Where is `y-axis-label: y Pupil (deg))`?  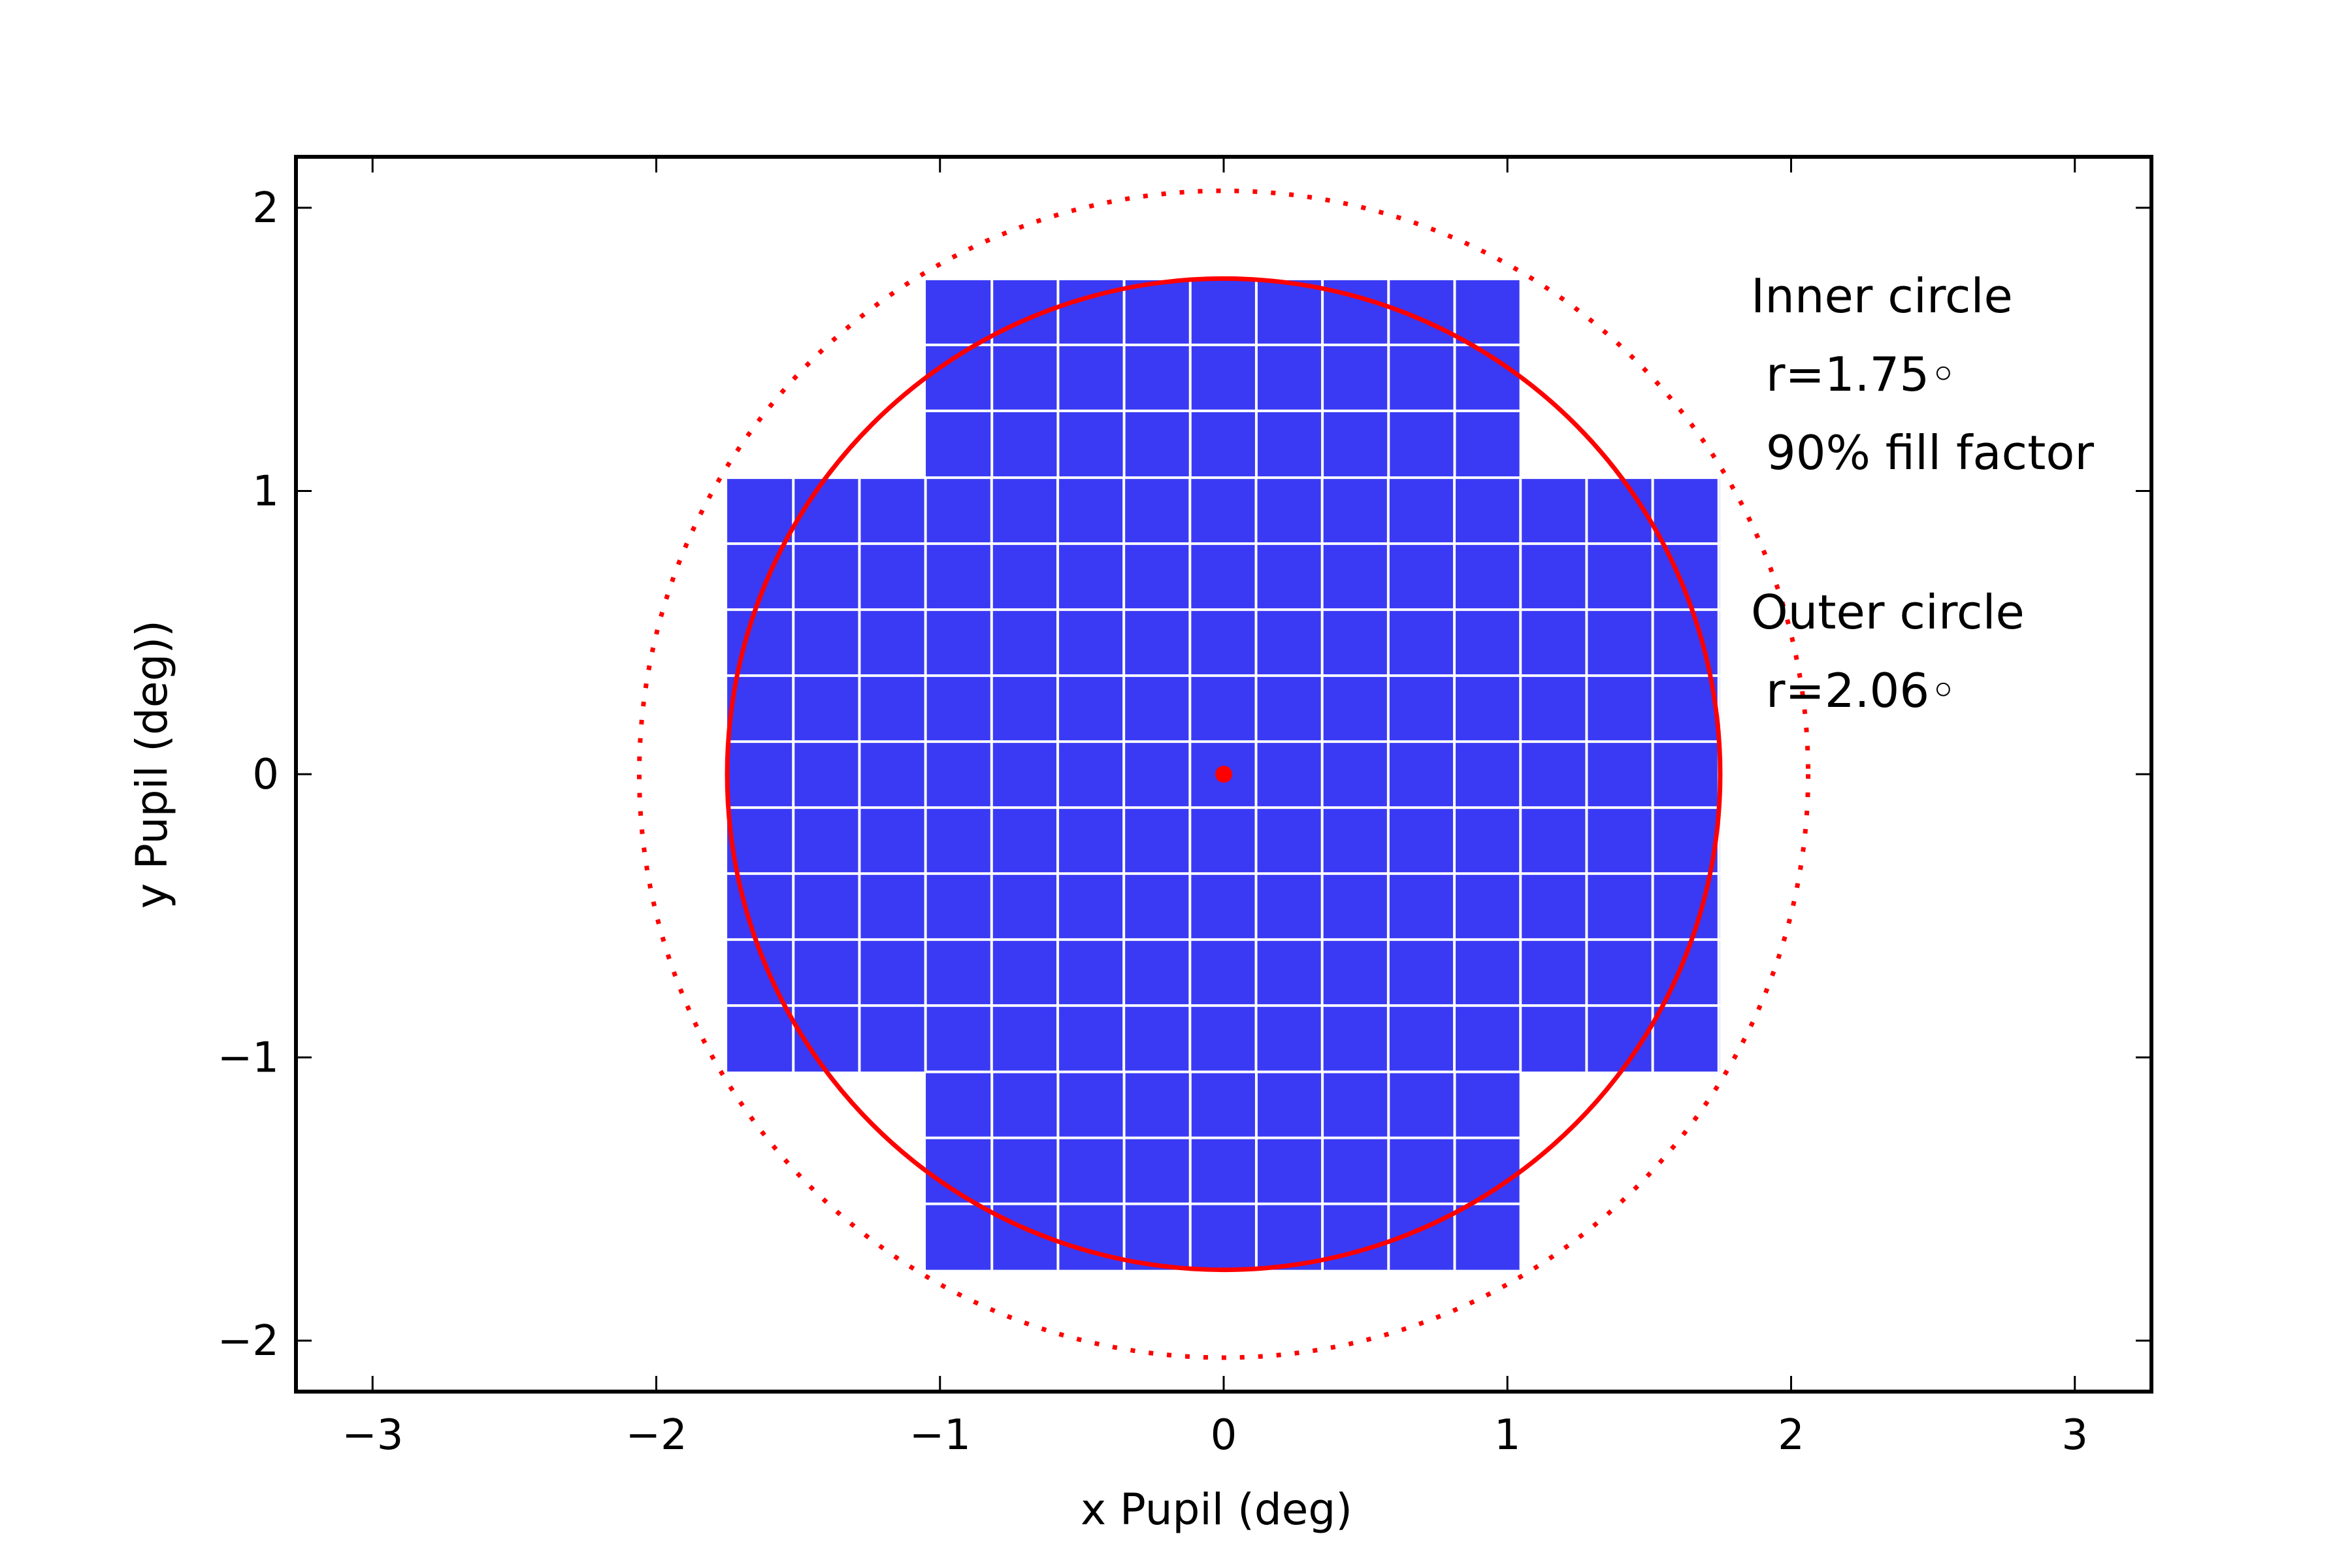 y-axis-label: y Pupil (deg)) is located at coordinates (152, 764).